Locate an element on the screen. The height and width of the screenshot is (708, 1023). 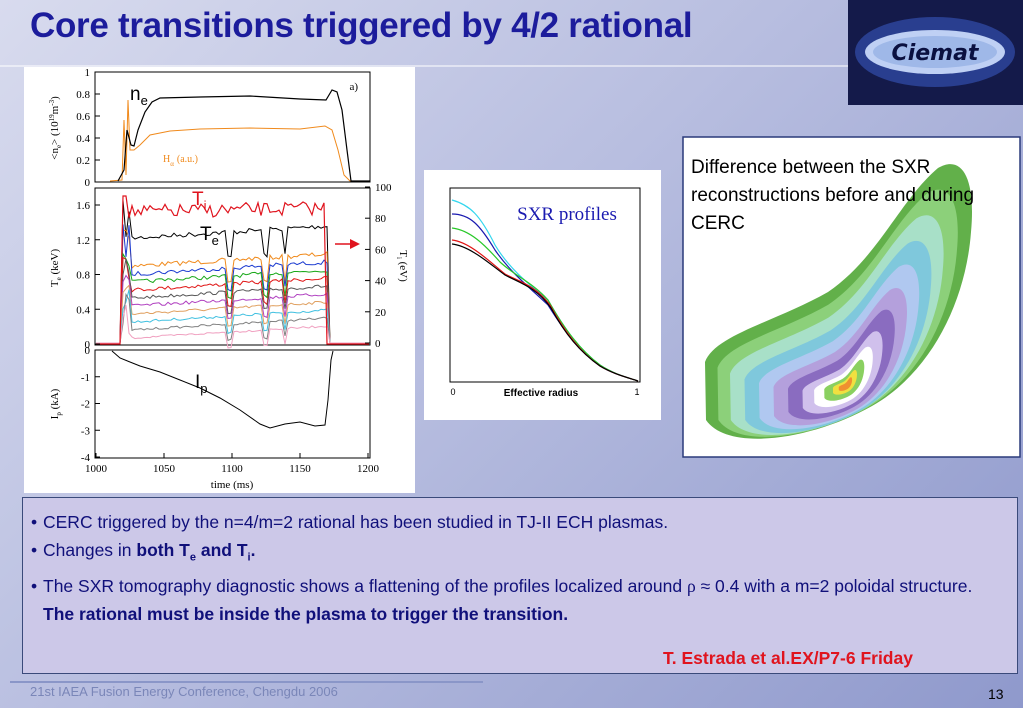
yl-a6: ) is located at coordinates (55, 98).